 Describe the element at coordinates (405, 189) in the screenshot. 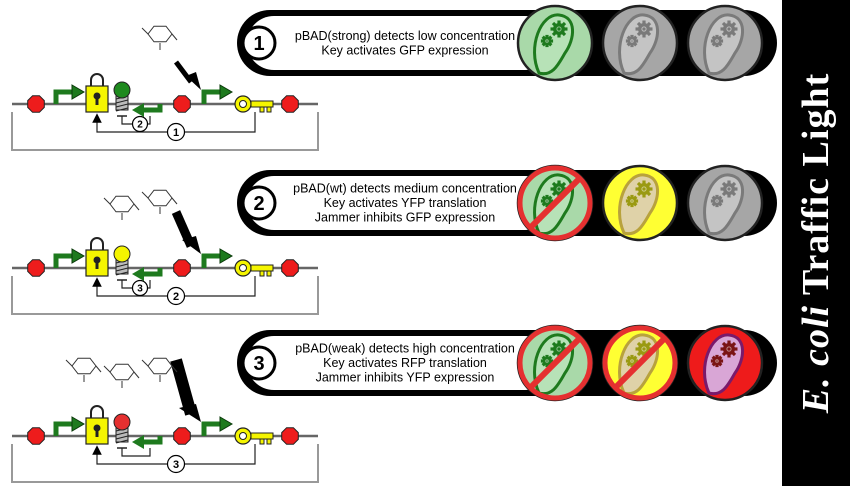

I see `panel-text-line: pBAD(wt) detects medium concentration` at that location.